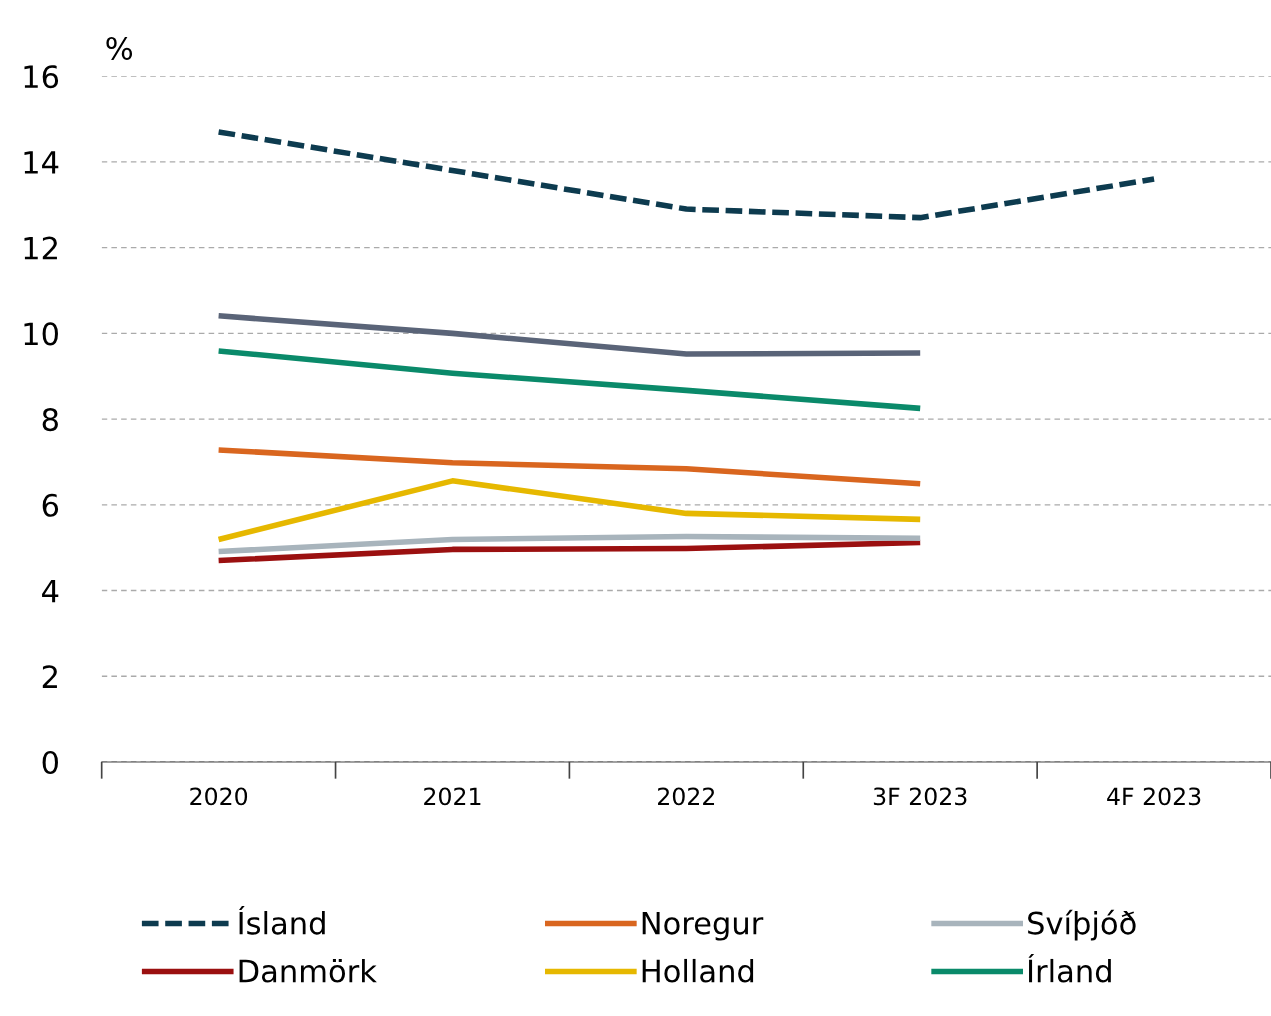 This screenshot has height=1016, width=1271. Describe the element at coordinates (50, 591) in the screenshot. I see `y-tick-label: 4` at that location.